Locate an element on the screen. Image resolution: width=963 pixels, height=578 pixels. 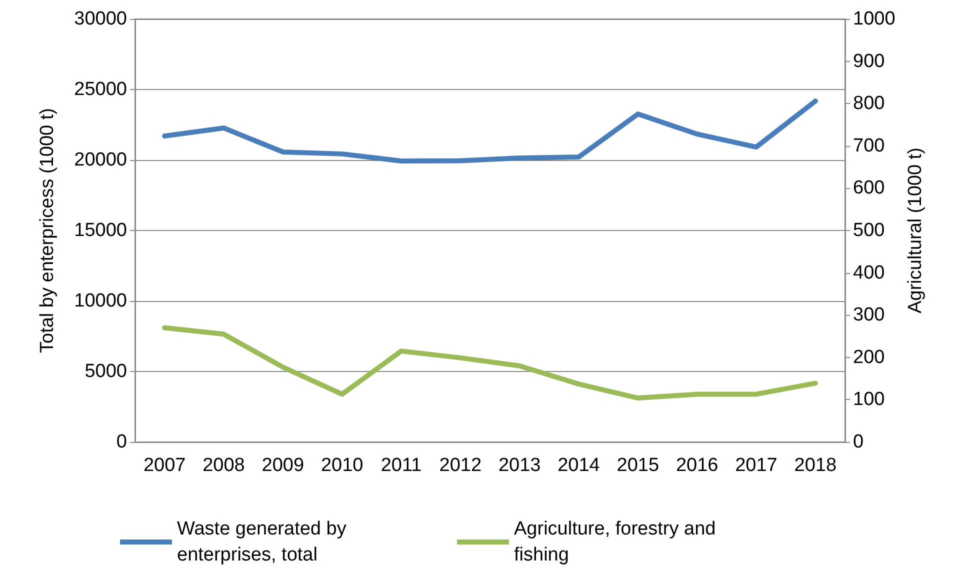
y-tick-label: 25000 is located at coordinates (100, 89).